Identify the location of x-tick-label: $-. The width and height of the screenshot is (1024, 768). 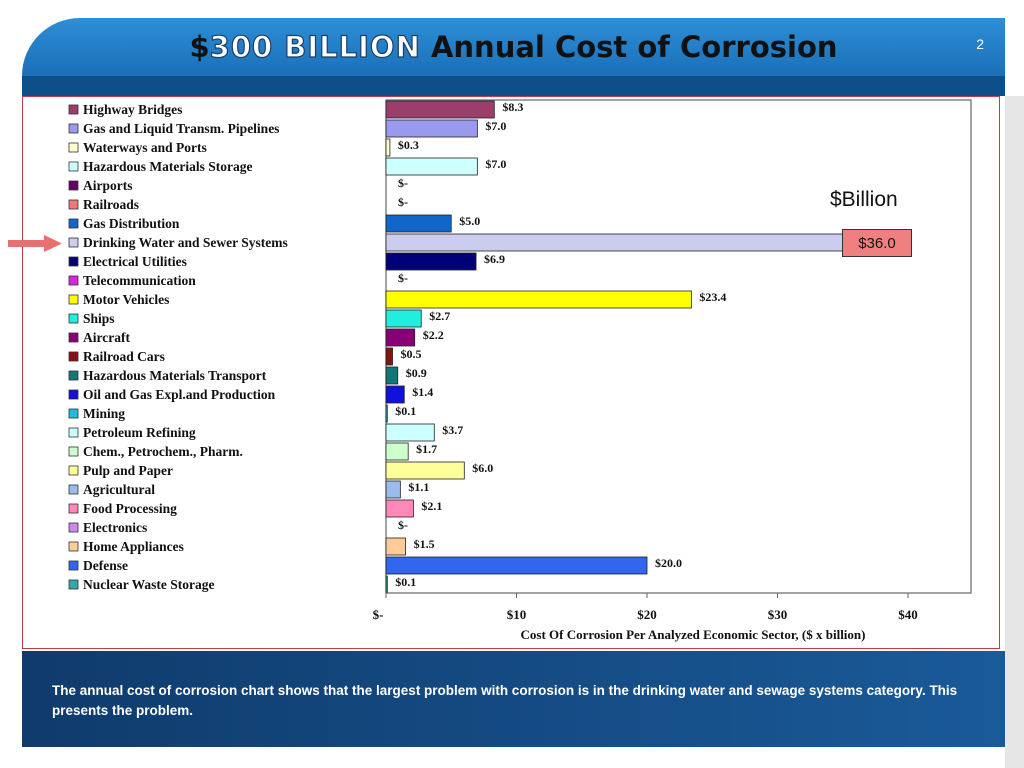
(378, 614).